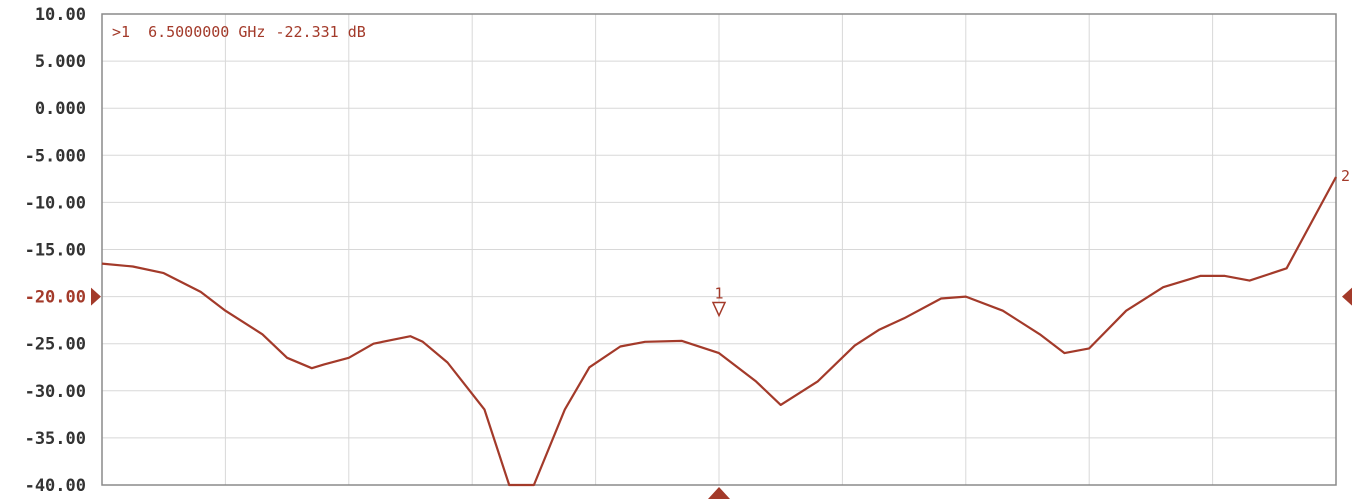  Describe the element at coordinates (96, 296) in the screenshot. I see `reference-level-left-arrow` at that location.